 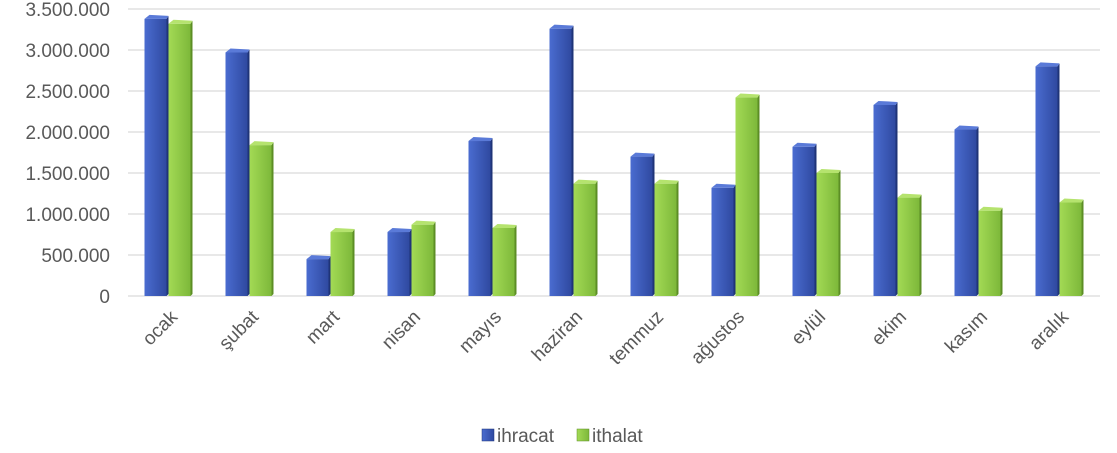 What do you see at coordinates (562, 436) in the screenshot?
I see `legend: ihracat ithalat` at bounding box center [562, 436].